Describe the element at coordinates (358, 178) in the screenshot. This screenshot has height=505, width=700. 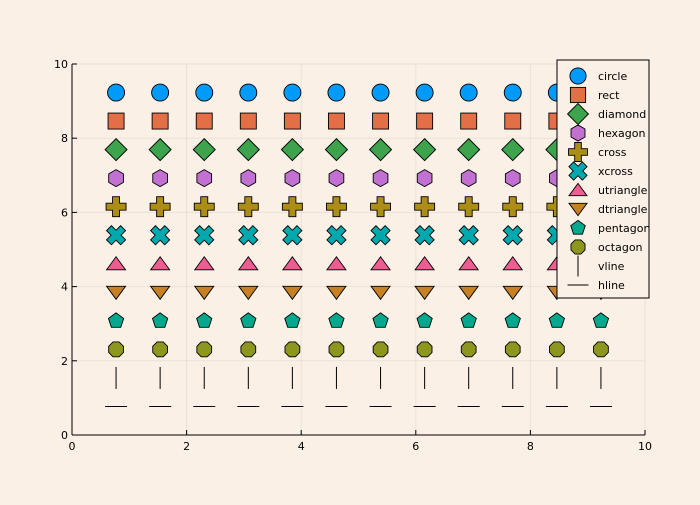
I see `series-hexagon` at that location.